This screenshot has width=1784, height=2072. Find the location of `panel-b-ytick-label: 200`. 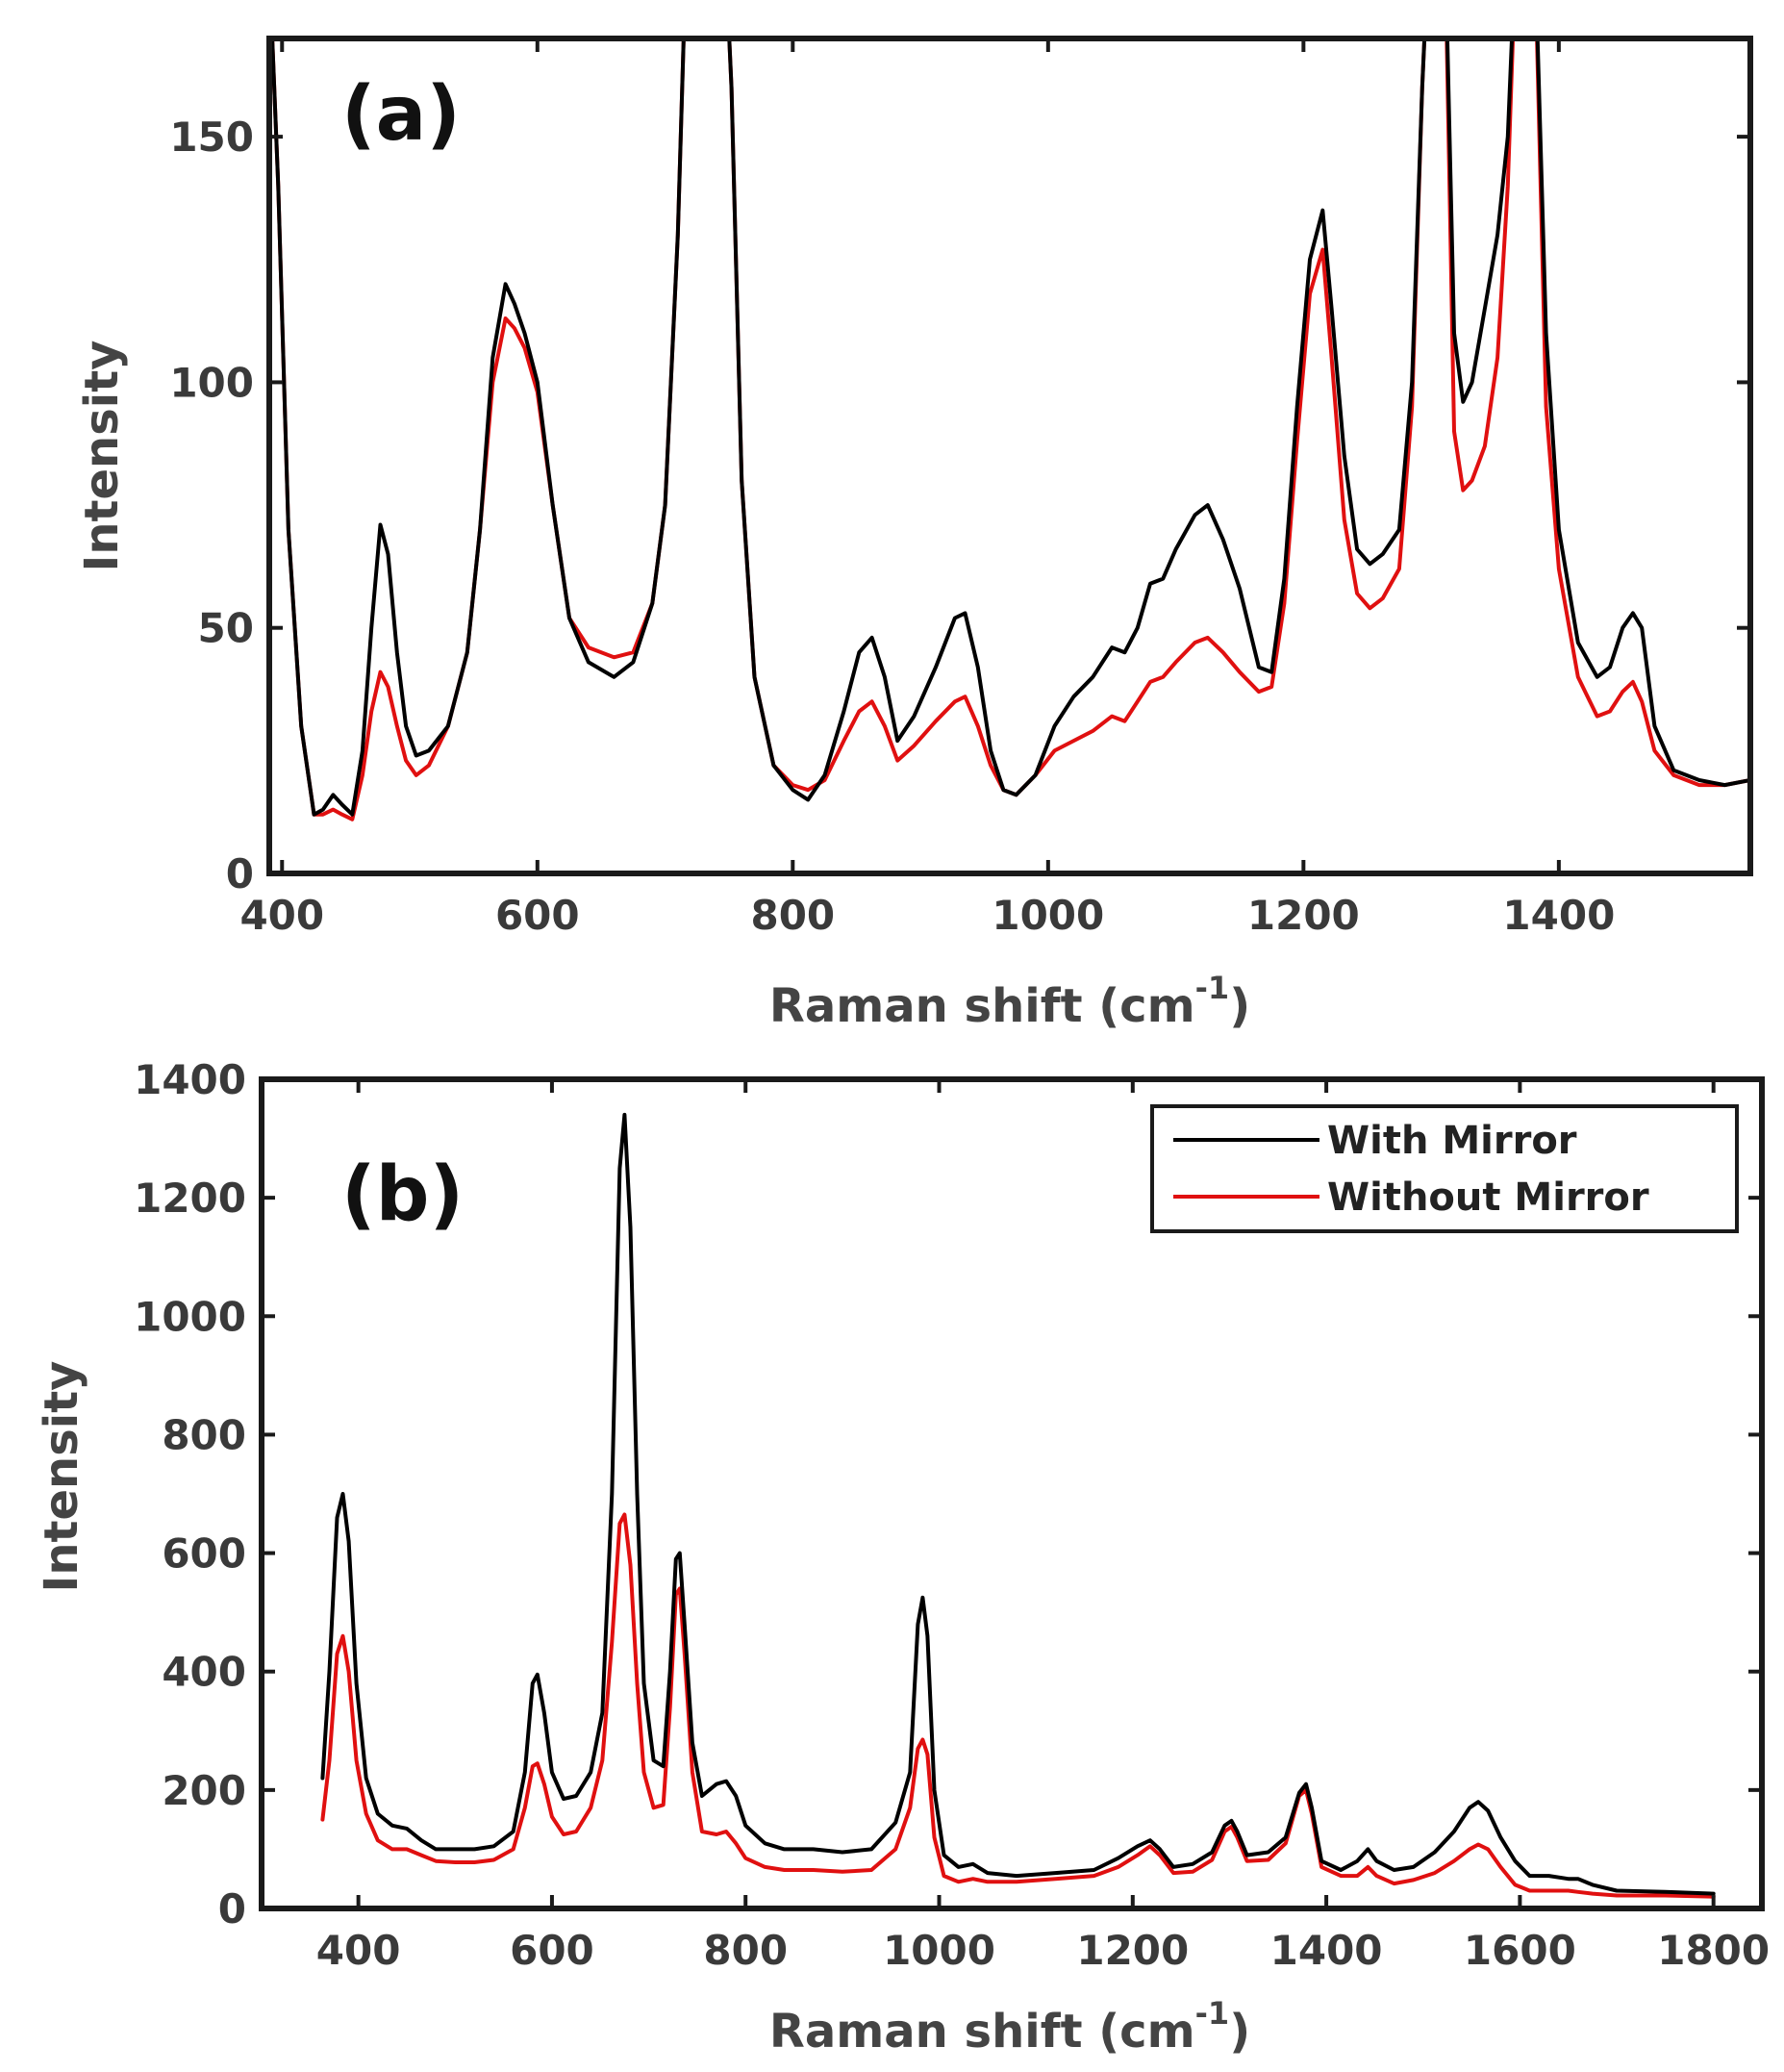

panel-b-ytick-label: 200 is located at coordinates (204, 1791).